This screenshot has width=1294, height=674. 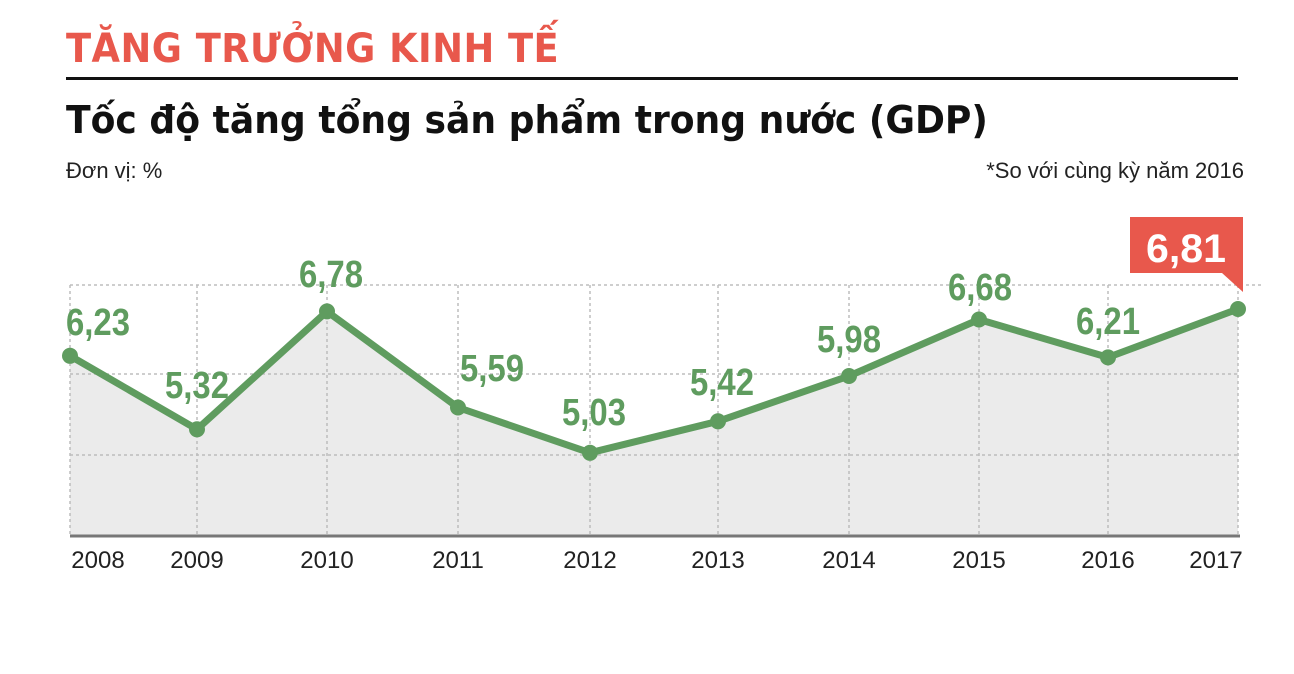 What do you see at coordinates (594, 413) in the screenshot?
I see `value-label: 5,03` at bounding box center [594, 413].